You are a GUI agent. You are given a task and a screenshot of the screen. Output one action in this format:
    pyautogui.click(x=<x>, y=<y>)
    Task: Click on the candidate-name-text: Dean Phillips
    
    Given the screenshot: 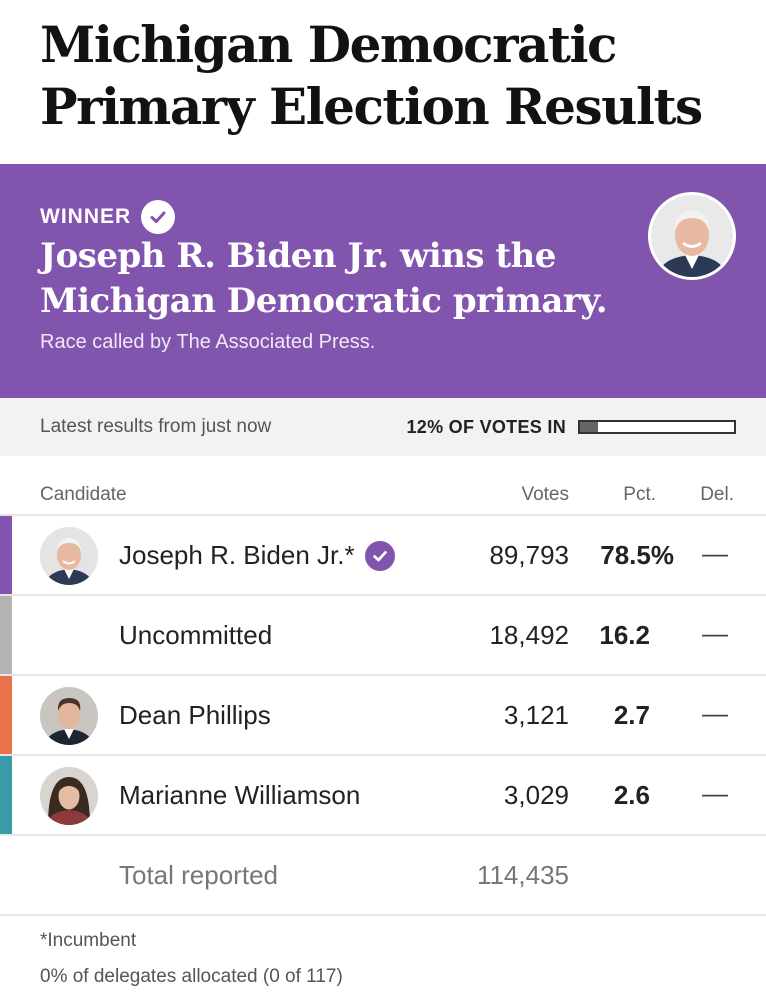 What is the action you would take?
    pyautogui.click(x=195, y=715)
    